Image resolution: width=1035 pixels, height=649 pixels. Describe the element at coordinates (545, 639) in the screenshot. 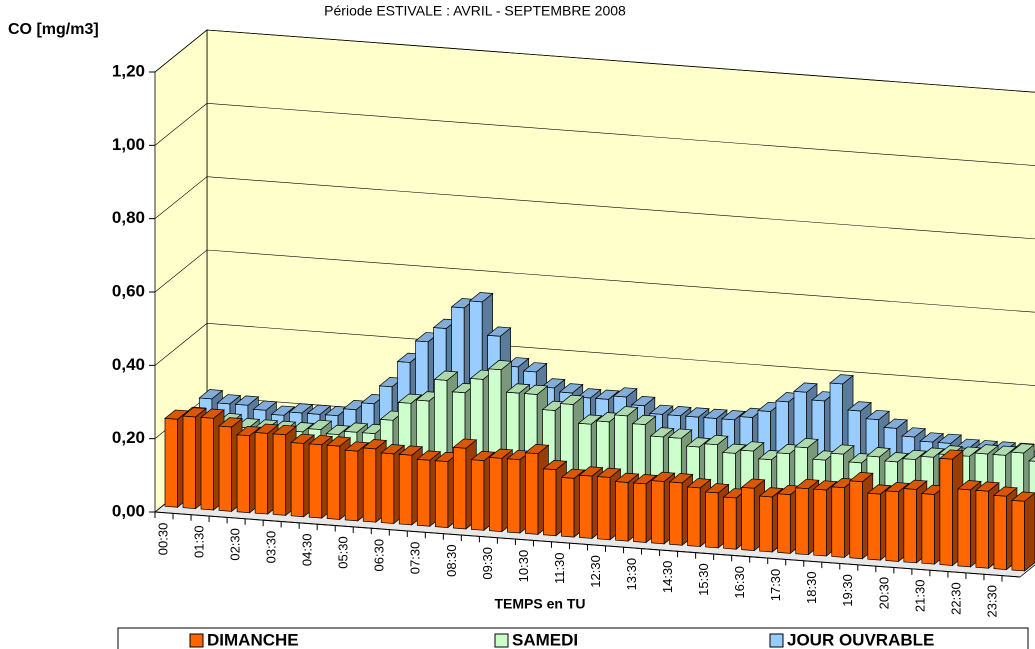

I see `legend-label: SAMEDI` at that location.